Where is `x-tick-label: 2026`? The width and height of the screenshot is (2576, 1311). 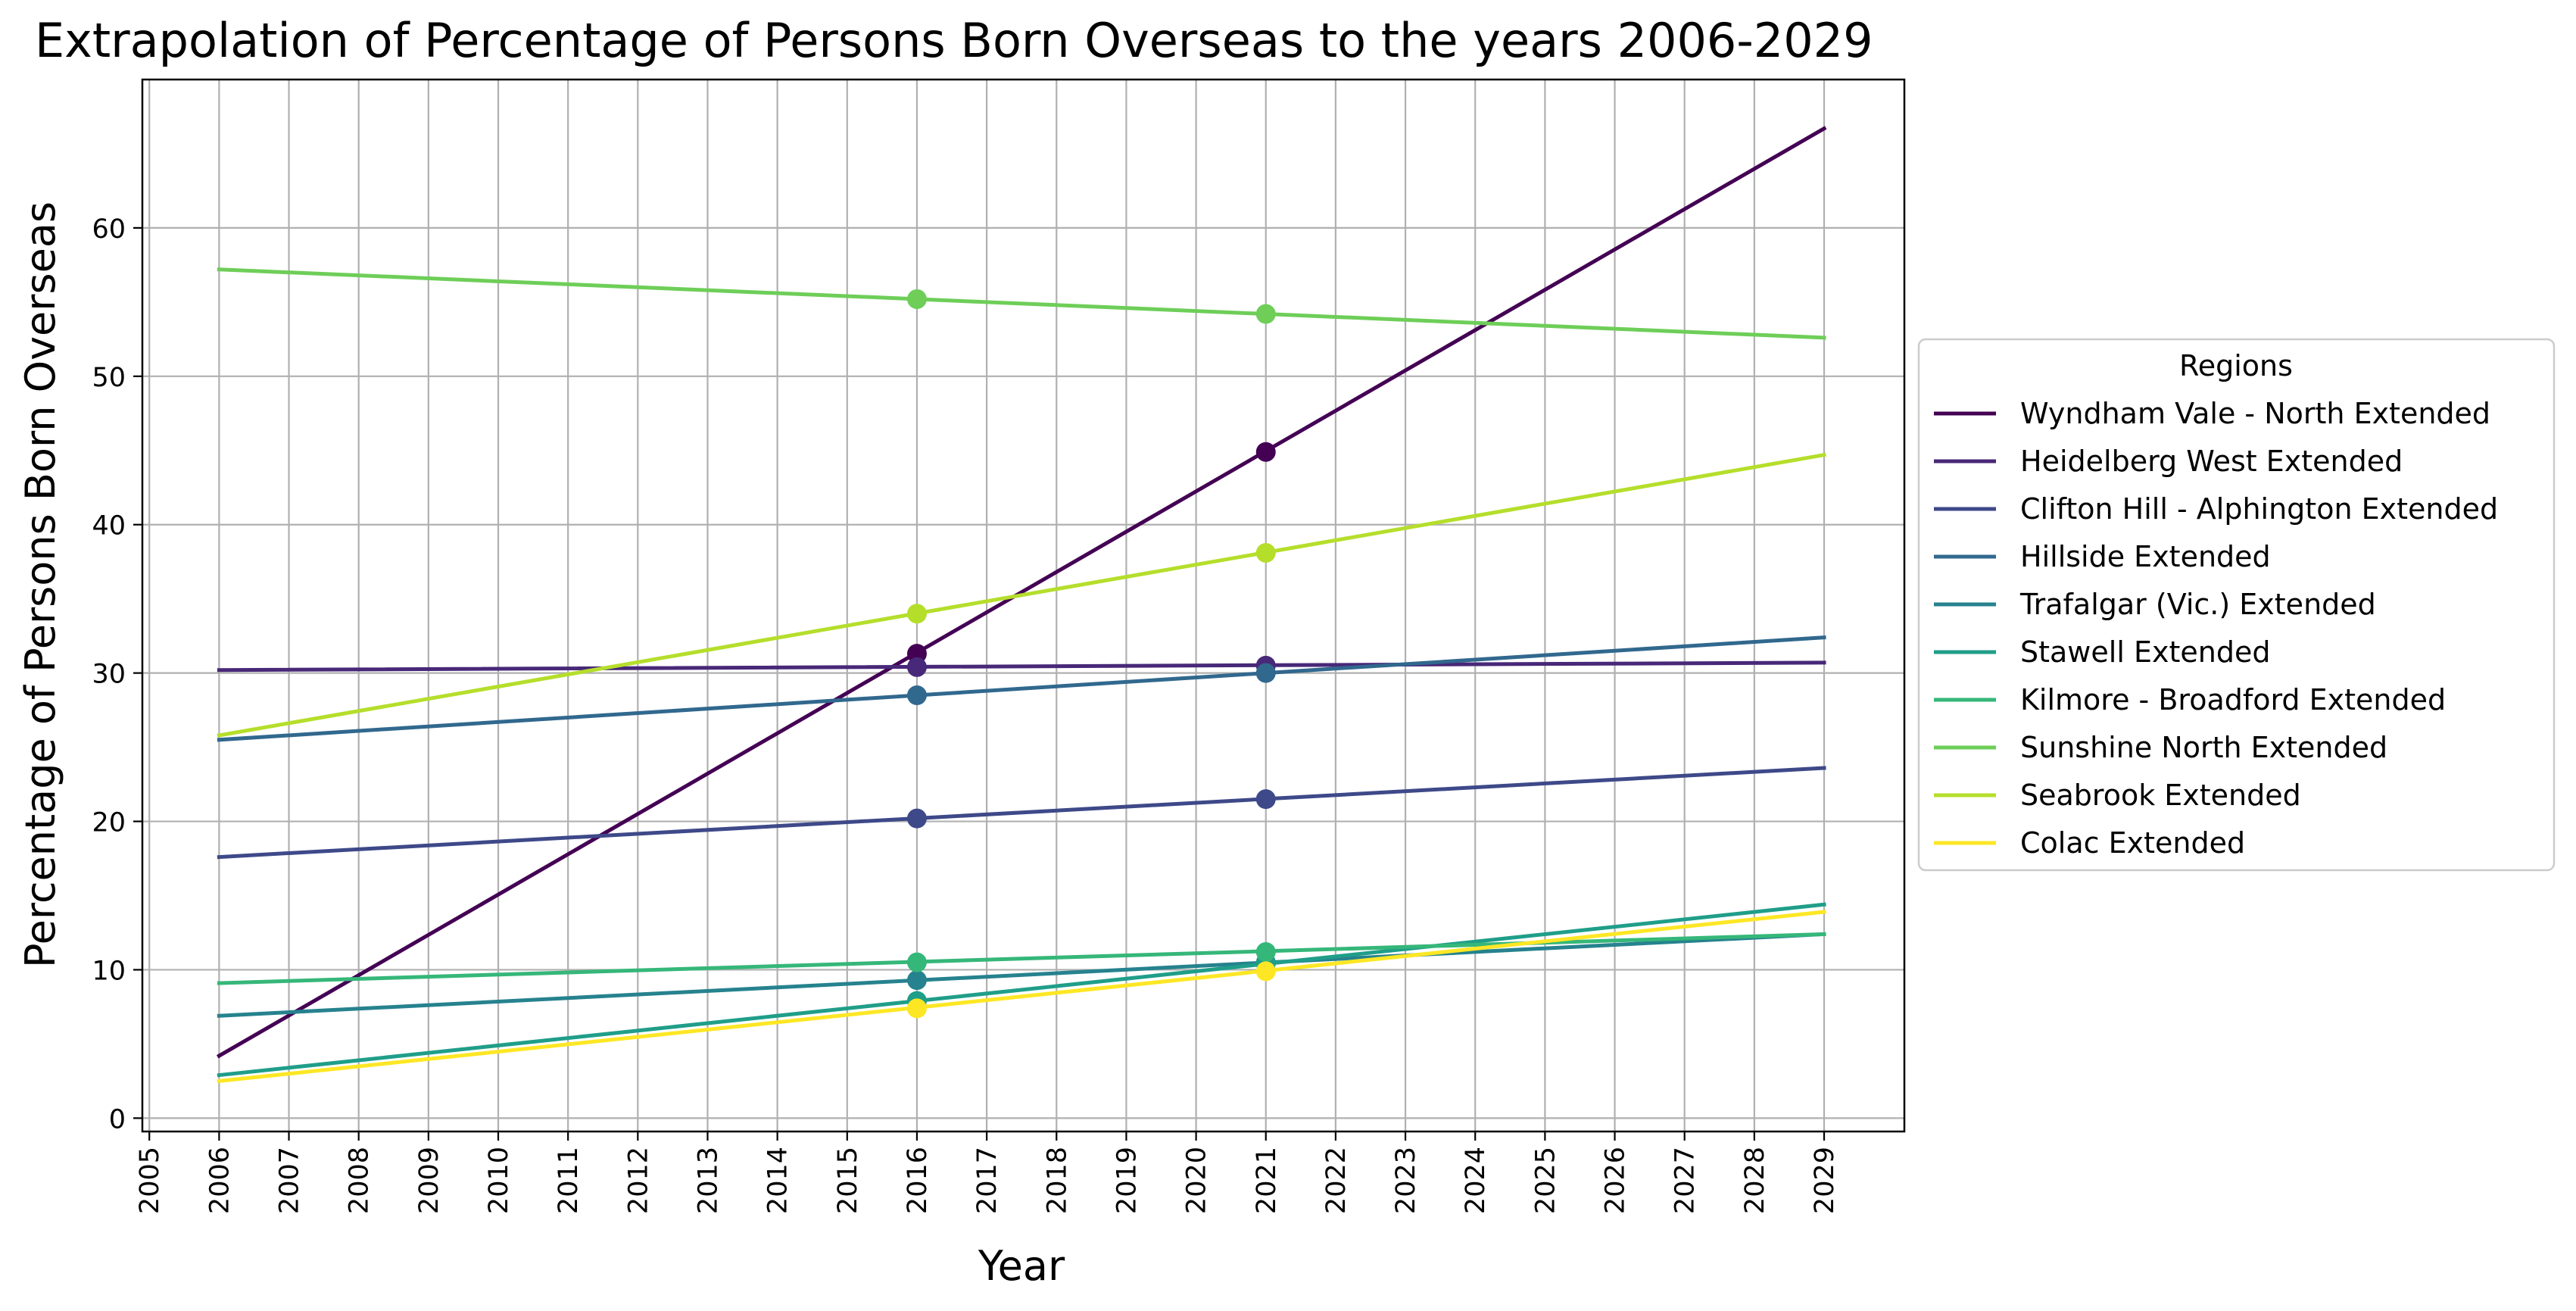
x-tick-label: 2026 is located at coordinates (1616, 1181).